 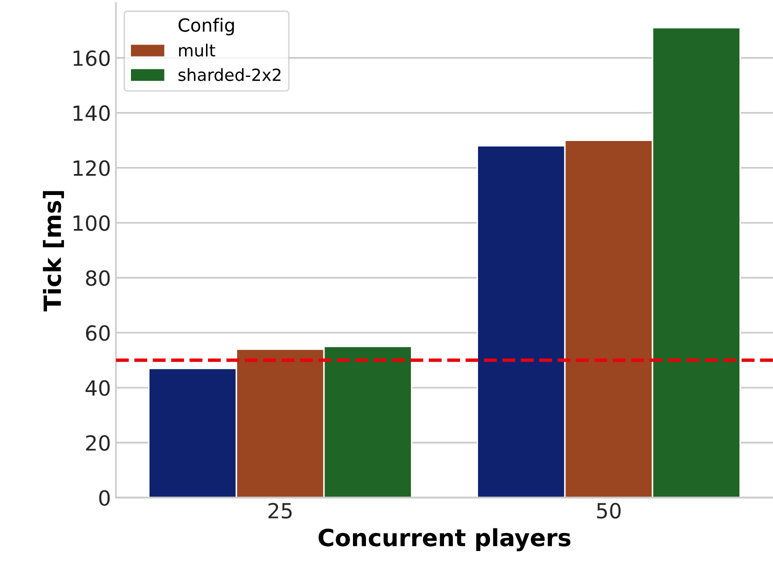 I want to click on y-tick-label: 80, so click(x=98, y=278).